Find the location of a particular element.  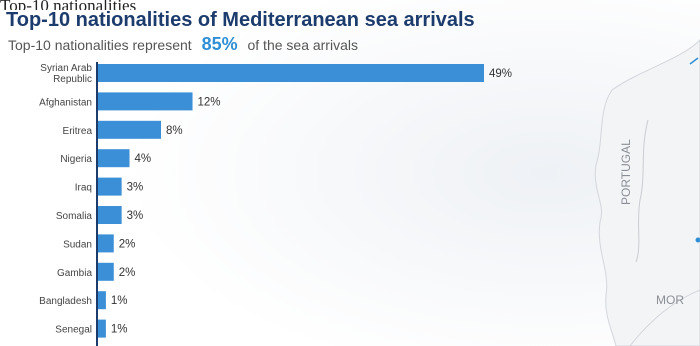

category-label-line: Iraq is located at coordinates (83, 188).